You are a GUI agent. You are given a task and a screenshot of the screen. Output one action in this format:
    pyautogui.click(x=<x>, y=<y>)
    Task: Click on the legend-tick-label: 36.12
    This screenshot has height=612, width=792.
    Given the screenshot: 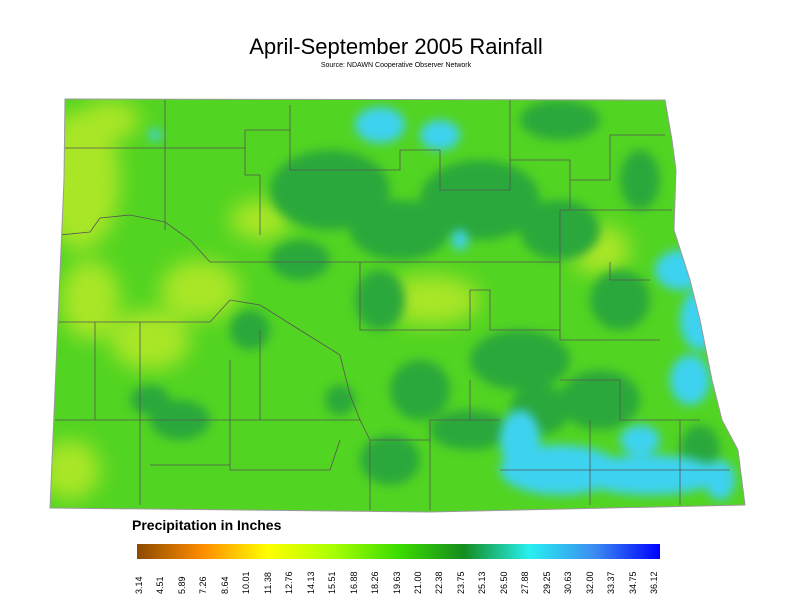 What is the action you would take?
    pyautogui.click(x=654, y=582)
    